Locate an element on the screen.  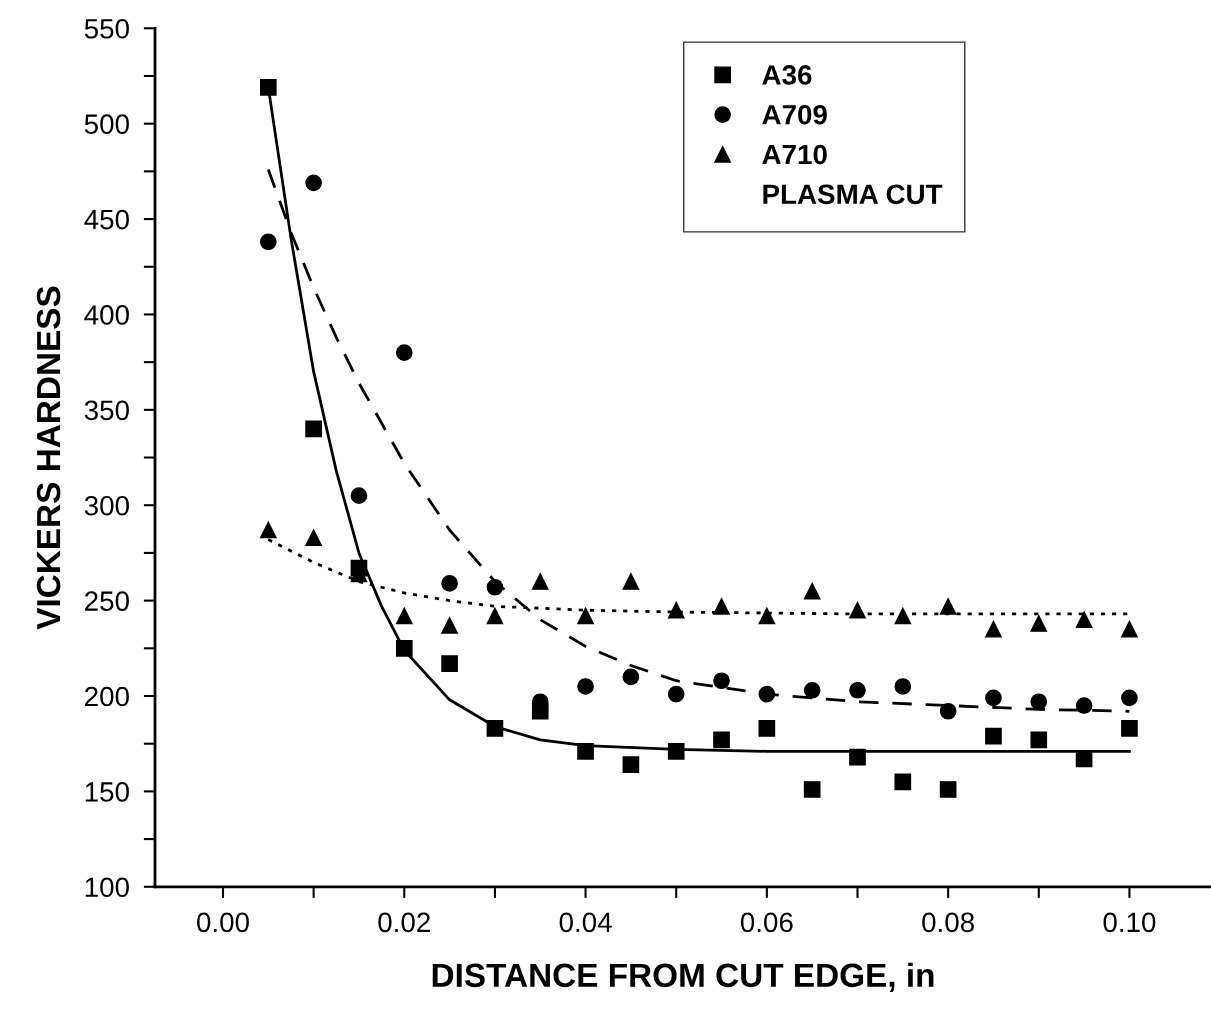
y-tick-label: 300 is located at coordinates (106, 505).